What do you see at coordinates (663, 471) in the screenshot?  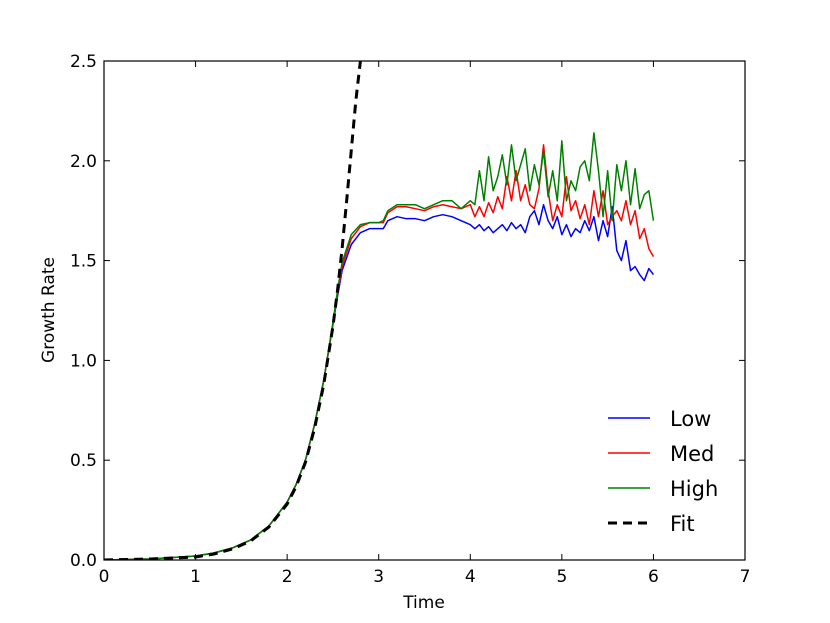 I see `legend: Low Med High Fit` at bounding box center [663, 471].